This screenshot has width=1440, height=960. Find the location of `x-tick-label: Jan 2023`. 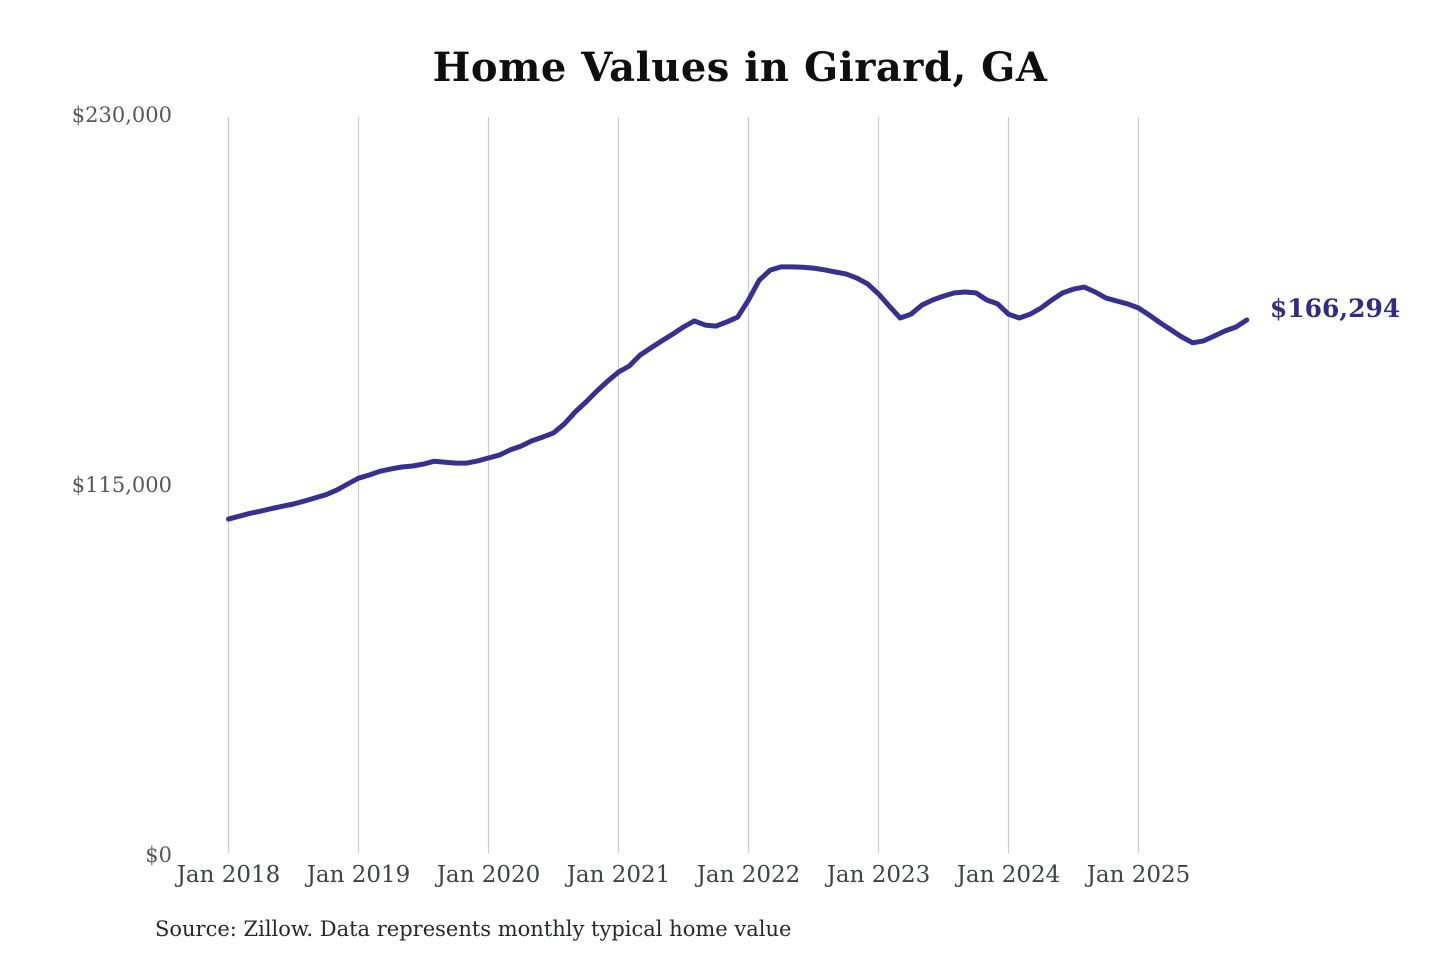

x-tick-label: Jan 2023 is located at coordinates (878, 875).